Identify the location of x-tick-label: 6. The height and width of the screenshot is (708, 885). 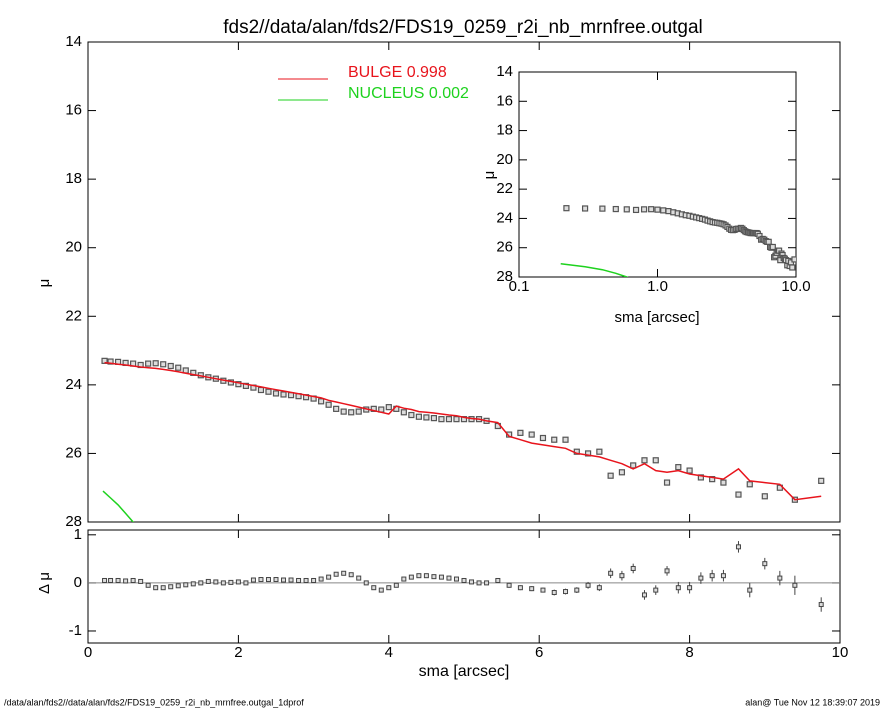
(539, 652).